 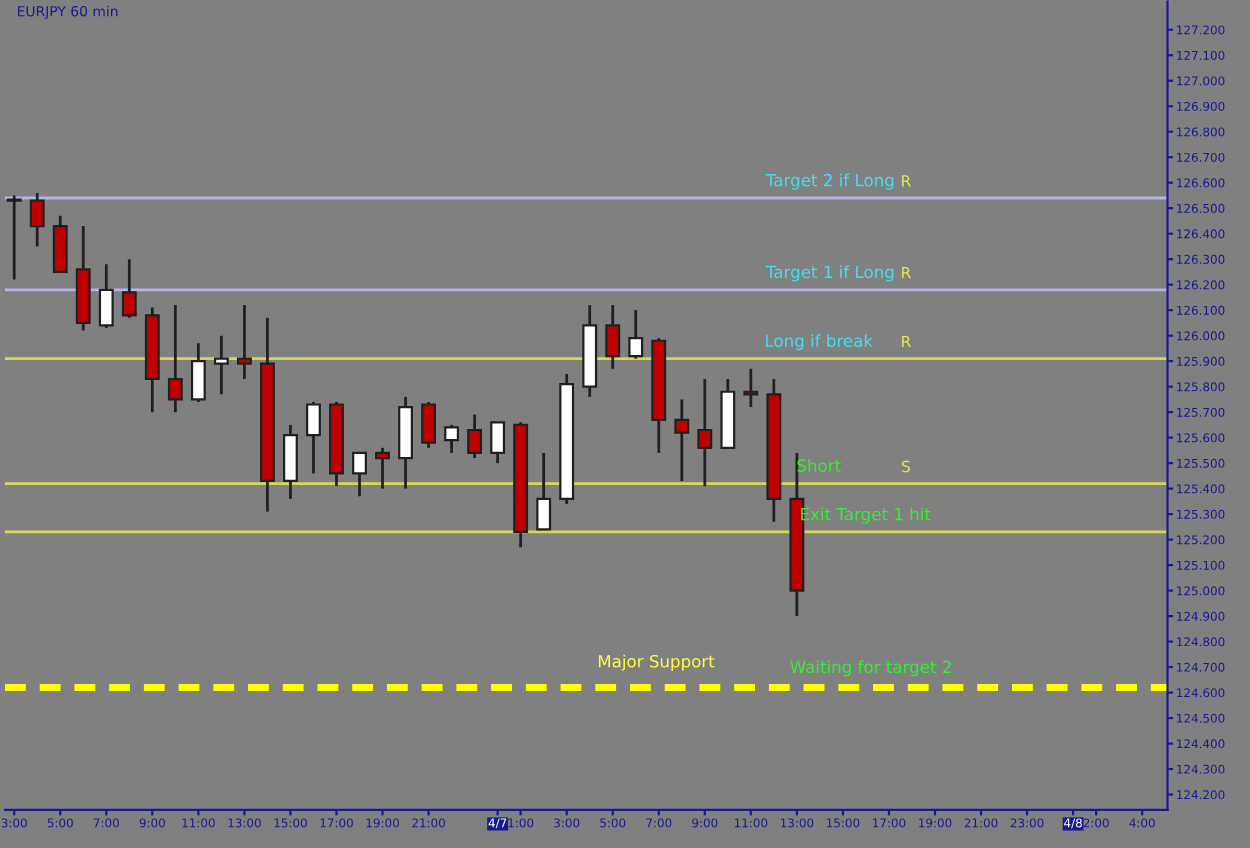 What do you see at coordinates (829, 181) in the screenshot?
I see `ref-line-label: Target 2 if Long` at bounding box center [829, 181].